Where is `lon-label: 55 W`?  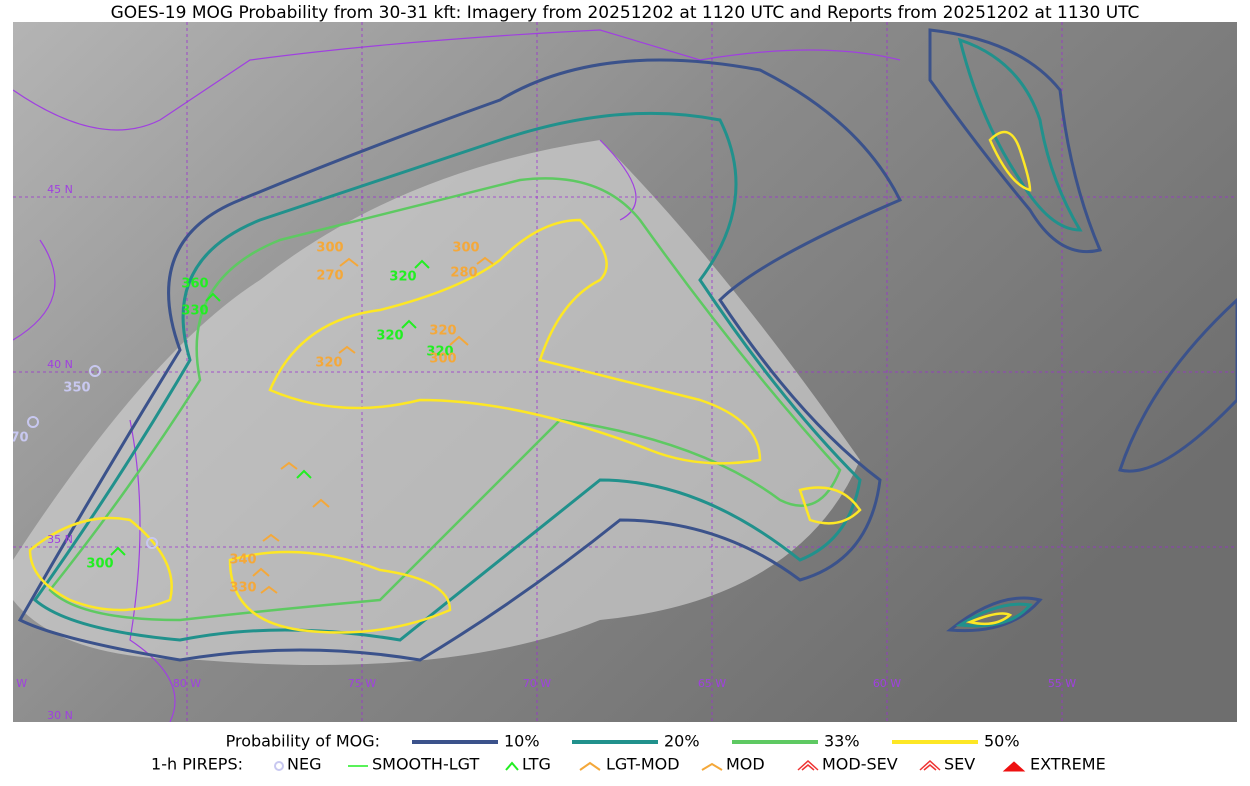
lon-label: 55 W is located at coordinates (1062, 683).